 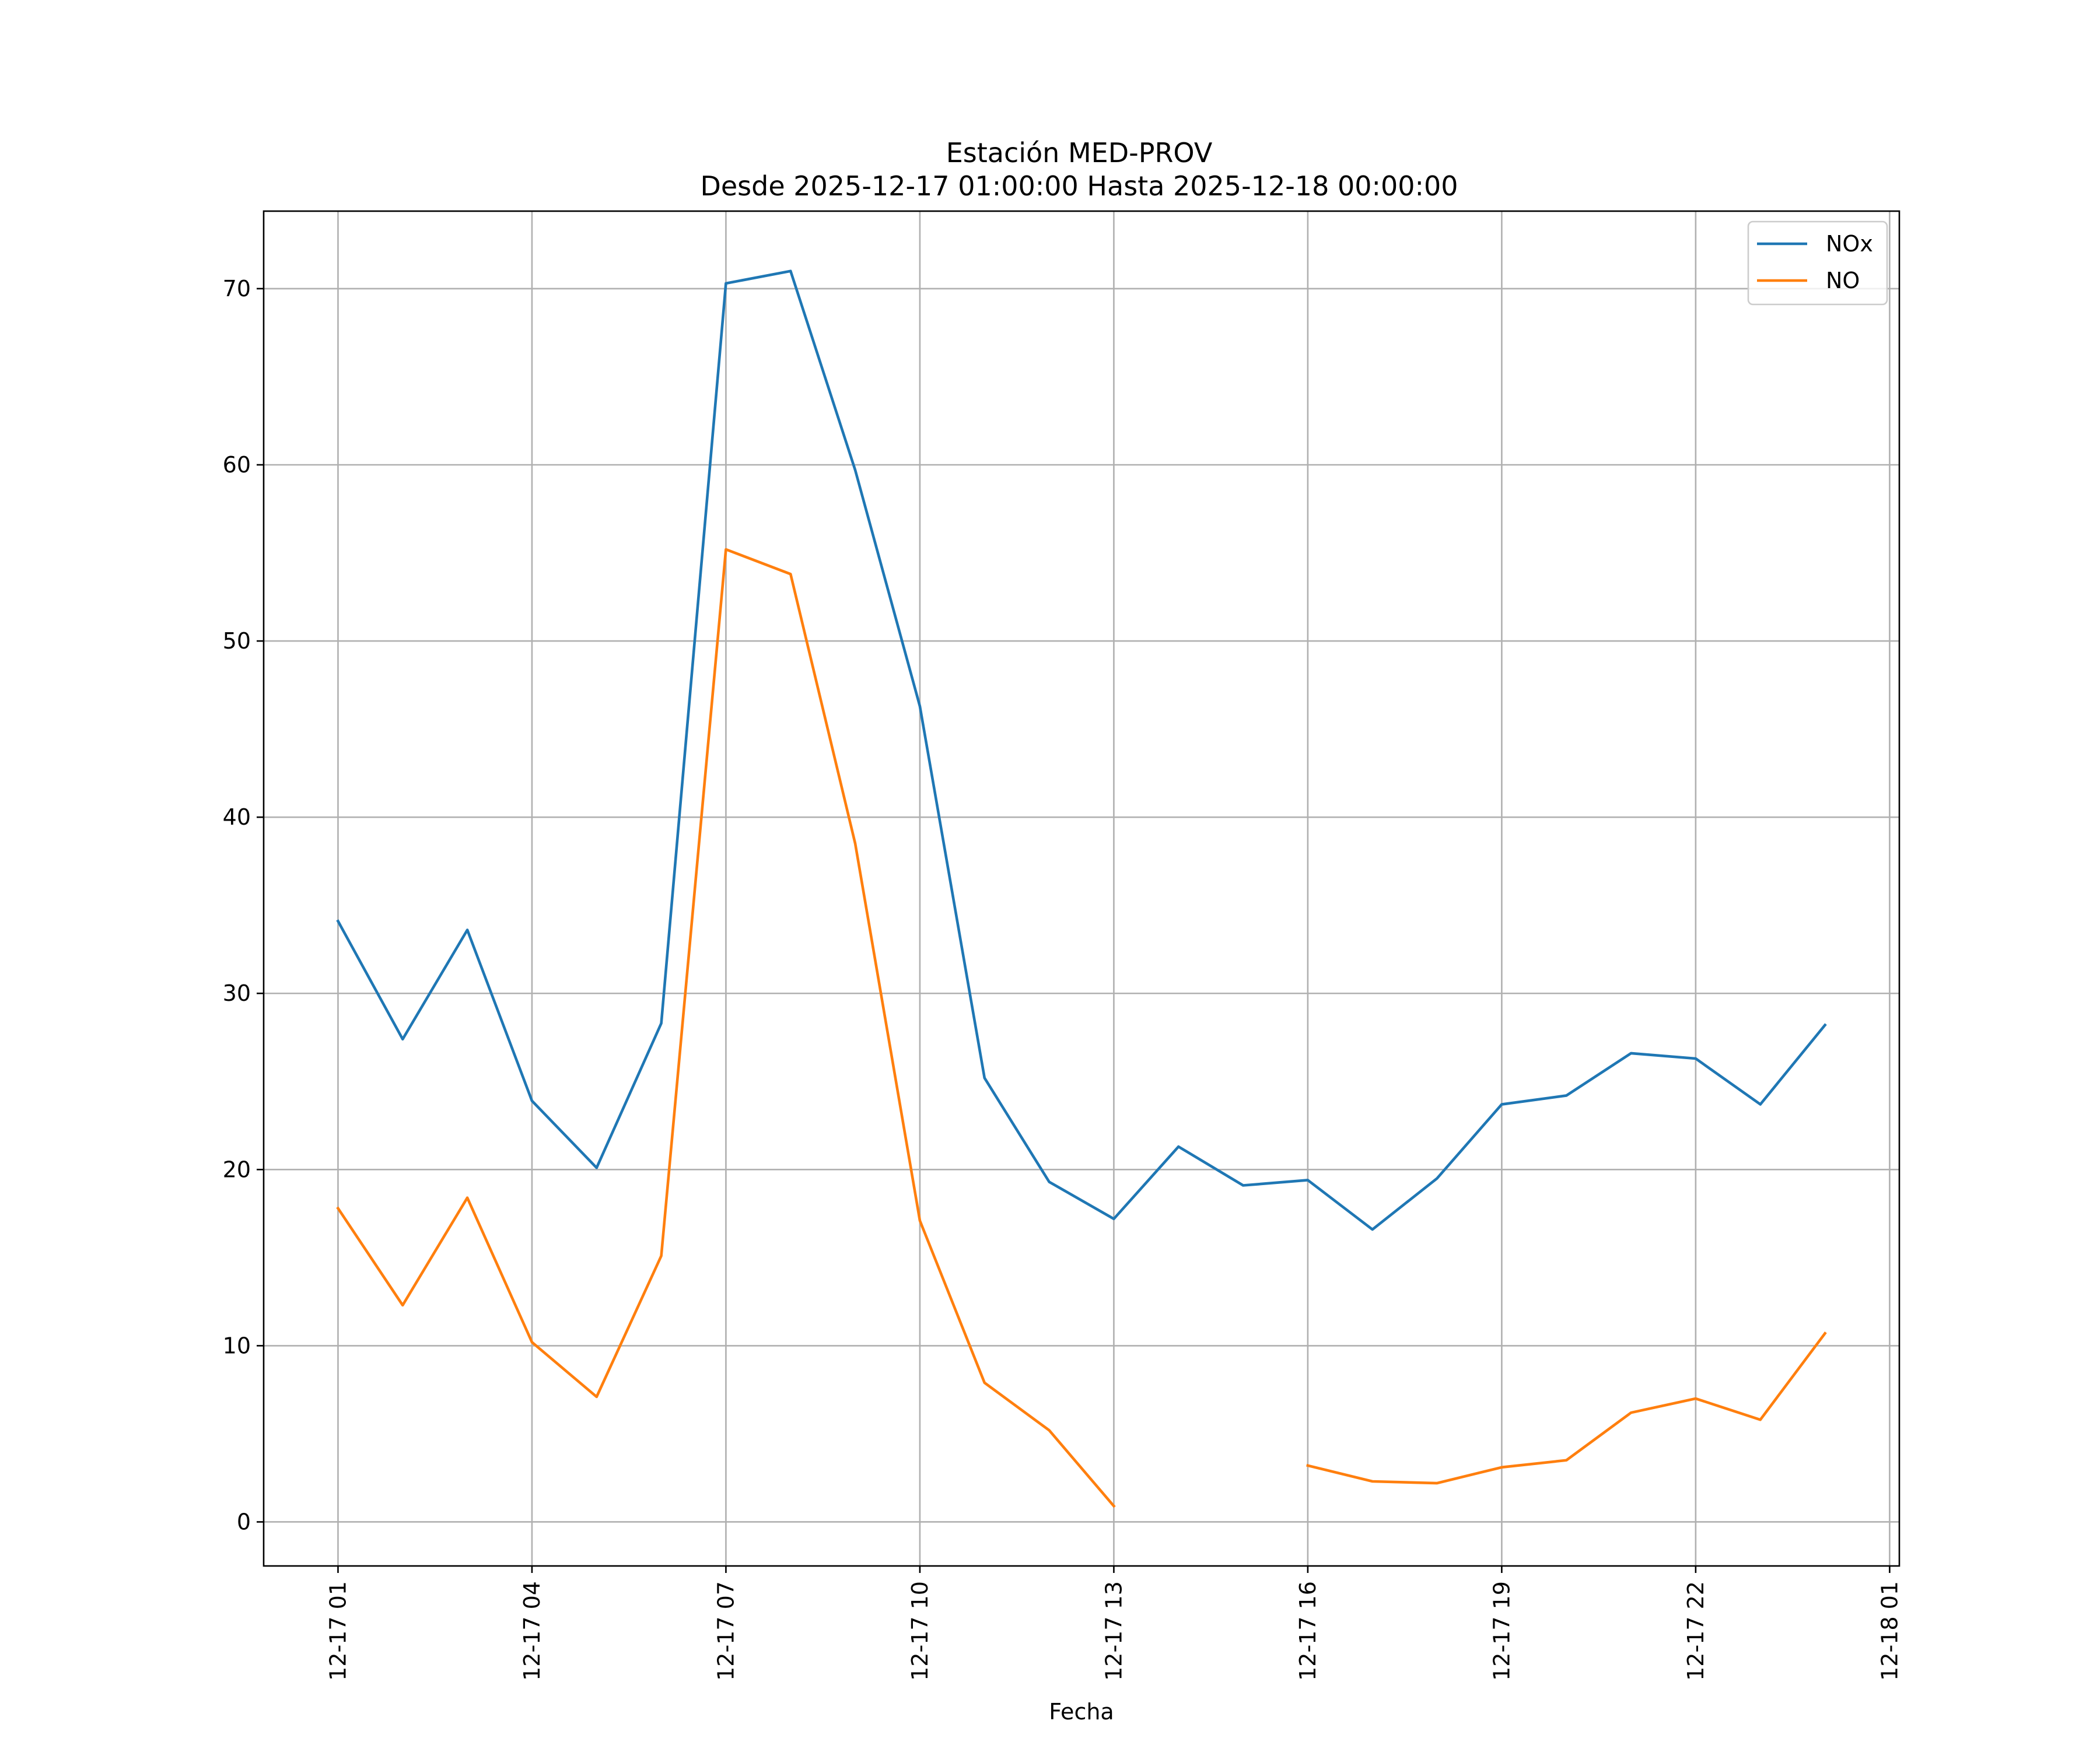 What do you see at coordinates (237, 1345) in the screenshot?
I see `y-tick-label: 10` at bounding box center [237, 1345].